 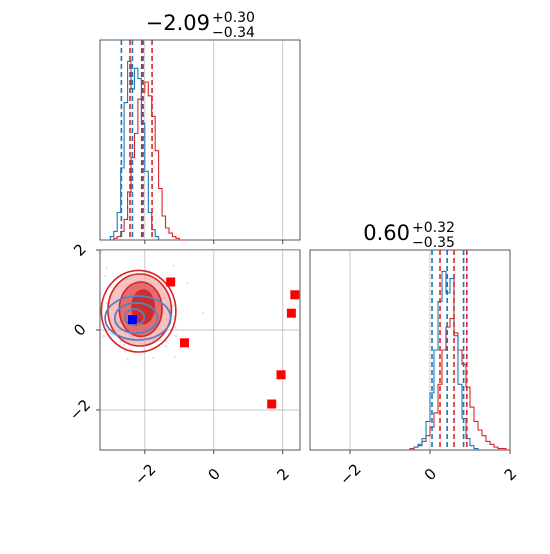 What do you see at coordinates (390, 350) in the screenshot?
I see `hist2-grid` at bounding box center [390, 350].